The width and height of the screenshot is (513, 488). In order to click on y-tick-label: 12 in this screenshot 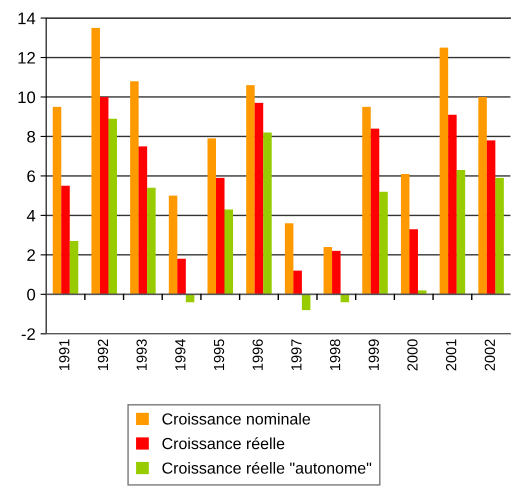, I will do `click(26, 58)`.